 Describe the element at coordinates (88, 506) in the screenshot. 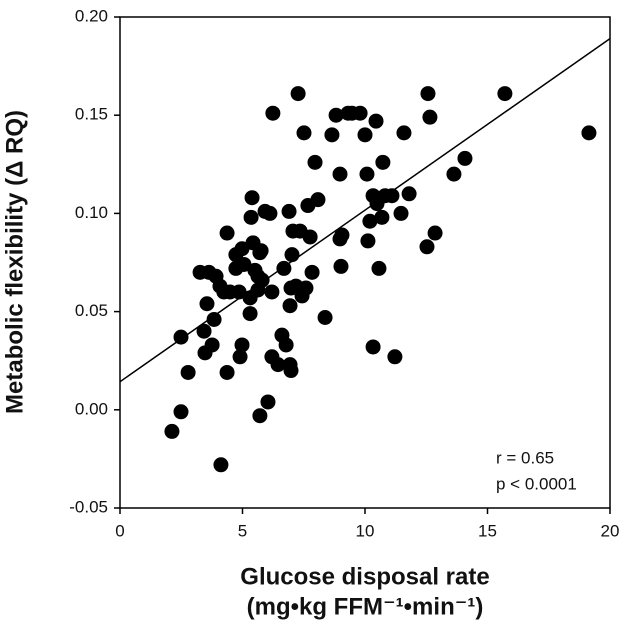

I see `y-tick-label: -0.05` at that location.